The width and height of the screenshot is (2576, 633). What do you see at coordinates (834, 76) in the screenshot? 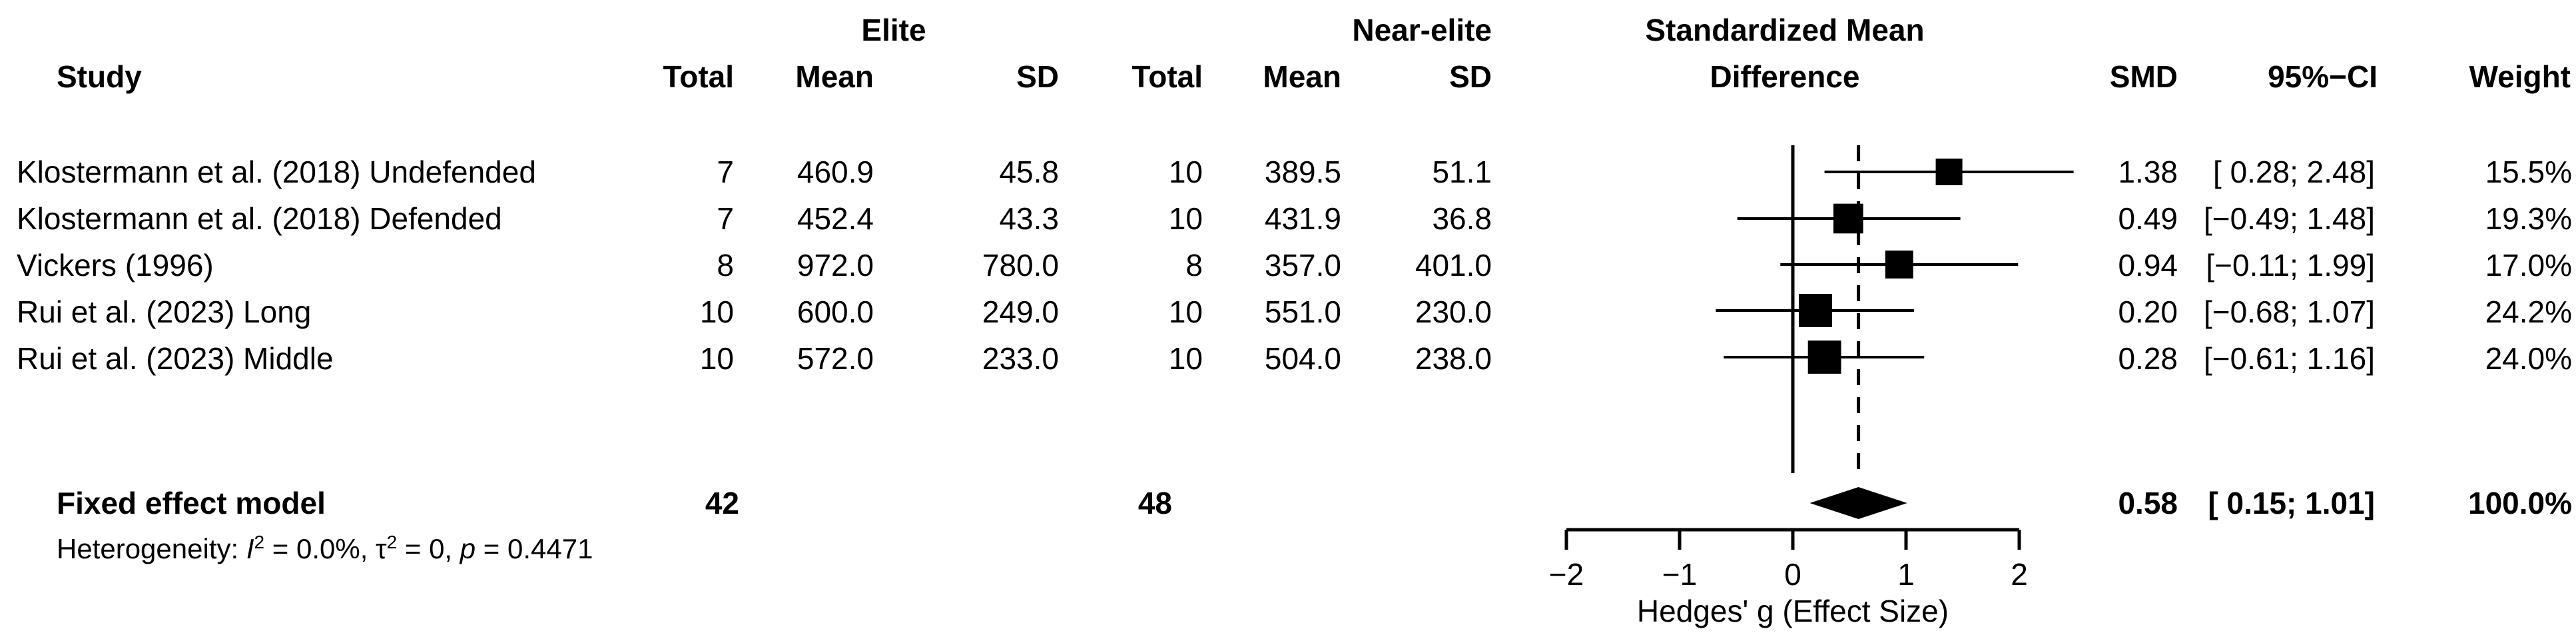
I see `header-elite-mean: Mean` at bounding box center [834, 76].